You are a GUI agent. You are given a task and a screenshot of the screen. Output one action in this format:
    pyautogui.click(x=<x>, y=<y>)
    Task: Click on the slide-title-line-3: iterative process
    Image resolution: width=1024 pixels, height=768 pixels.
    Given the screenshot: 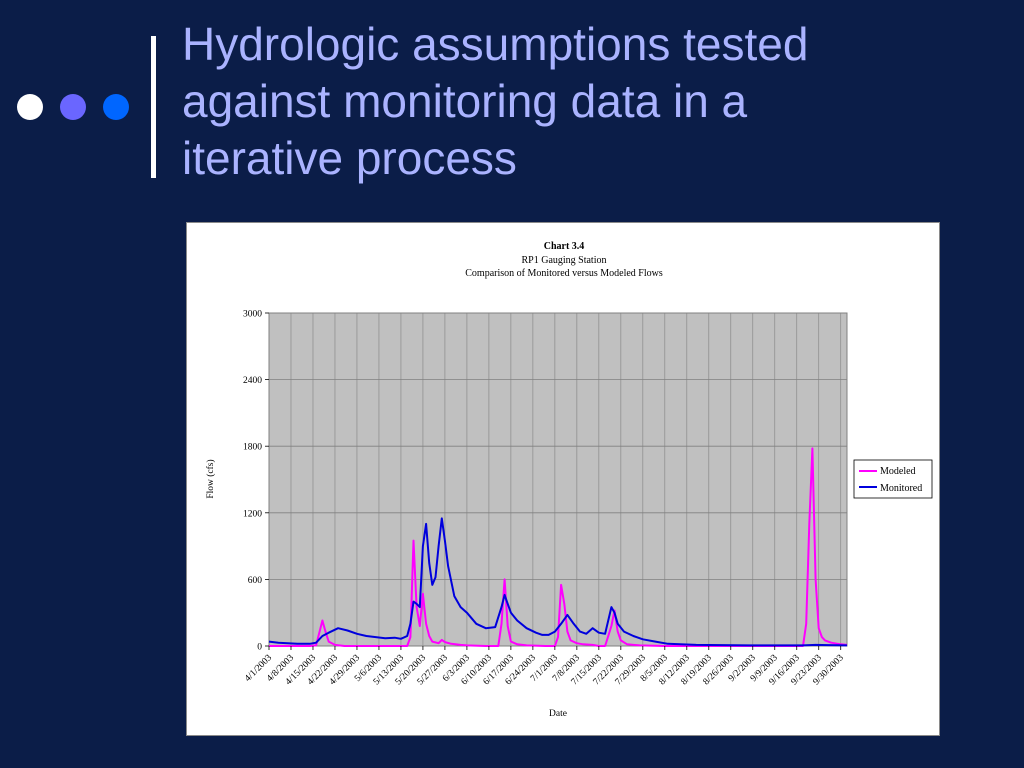 What is the action you would take?
    pyautogui.click(x=349, y=158)
    